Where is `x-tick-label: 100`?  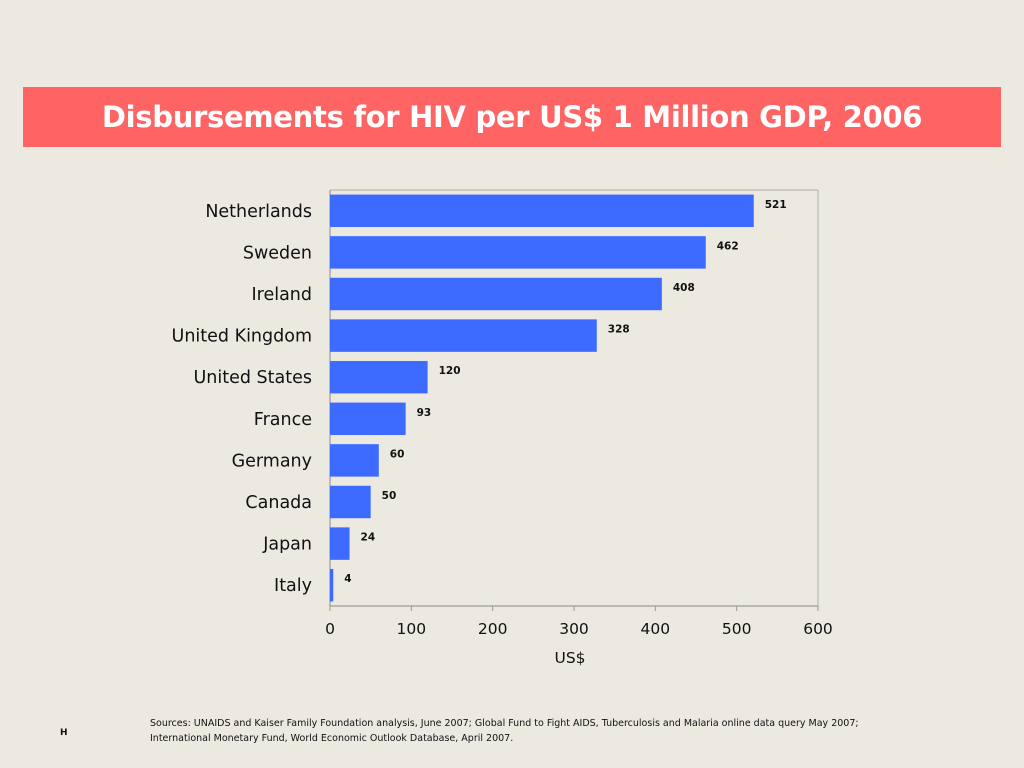
x-tick-label: 100 is located at coordinates (412, 629).